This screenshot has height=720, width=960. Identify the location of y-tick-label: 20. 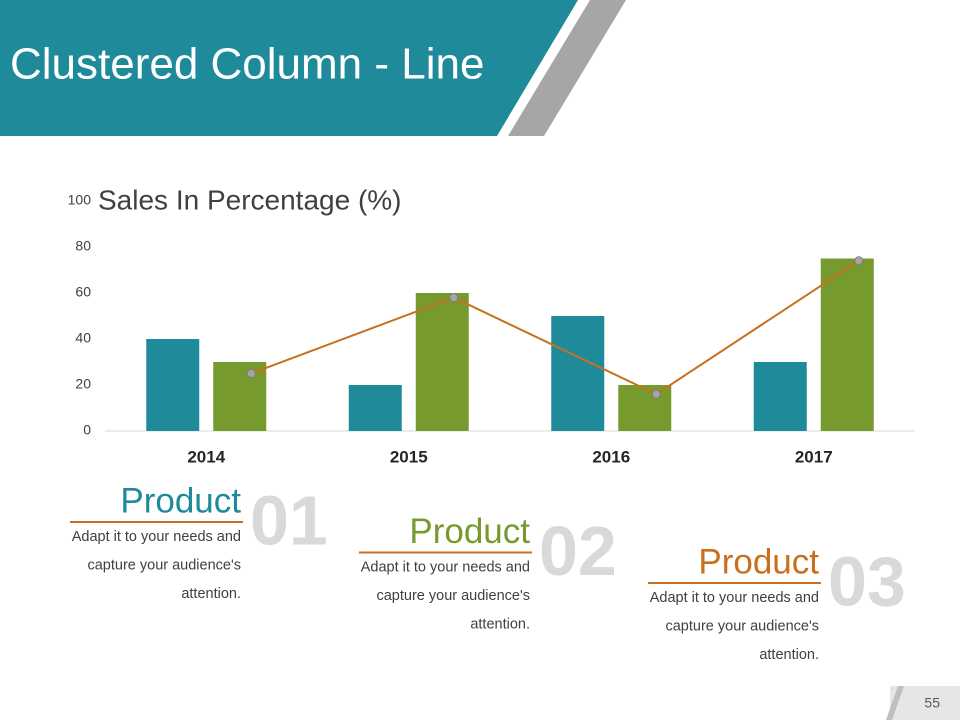
(83, 384).